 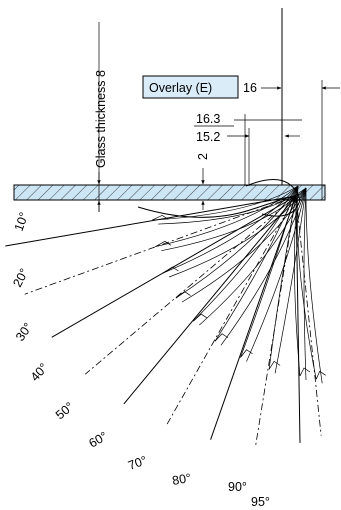 What do you see at coordinates (98, 440) in the screenshot?
I see `angle-label-60: 60°` at bounding box center [98, 440].